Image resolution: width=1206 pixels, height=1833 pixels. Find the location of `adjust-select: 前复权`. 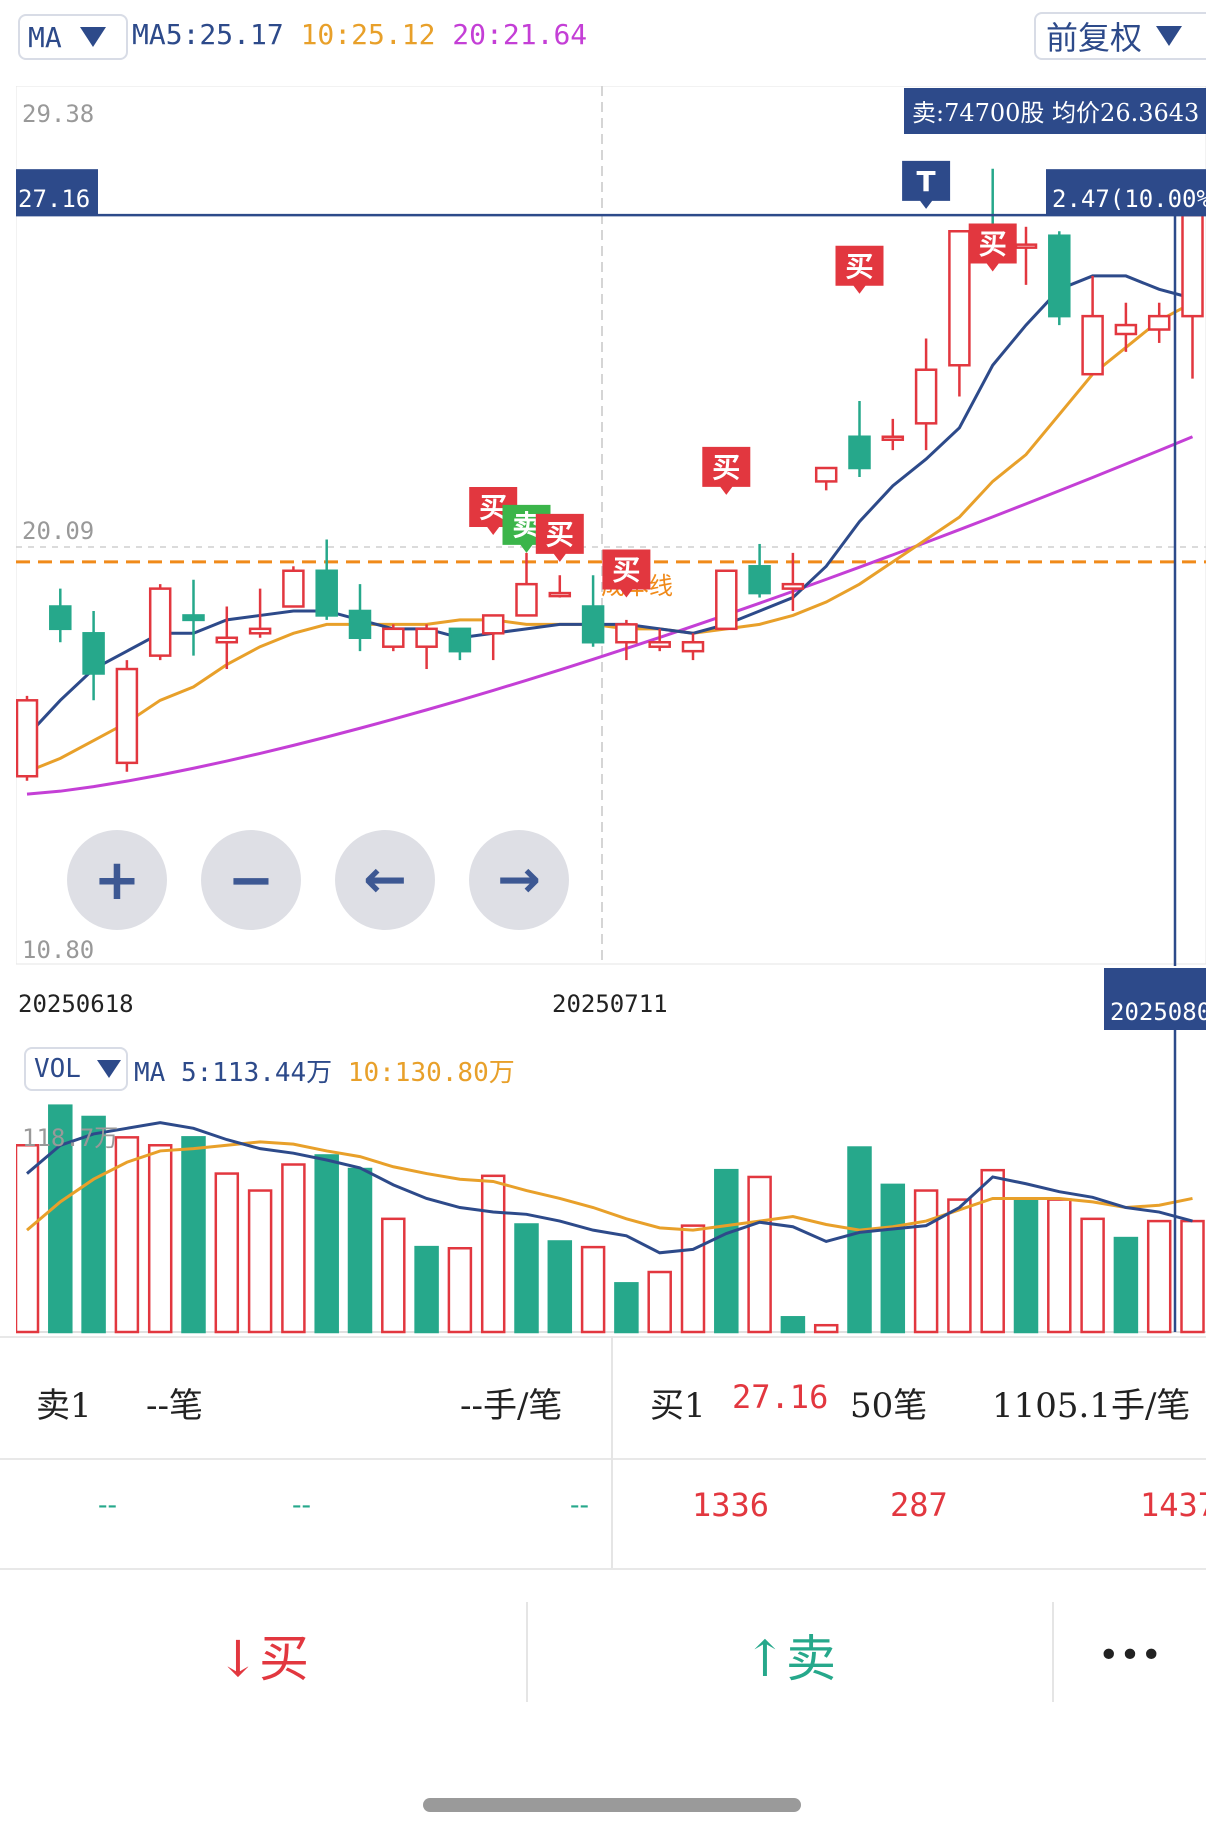

adjust-select: 前复权 is located at coordinates (1120, 36).